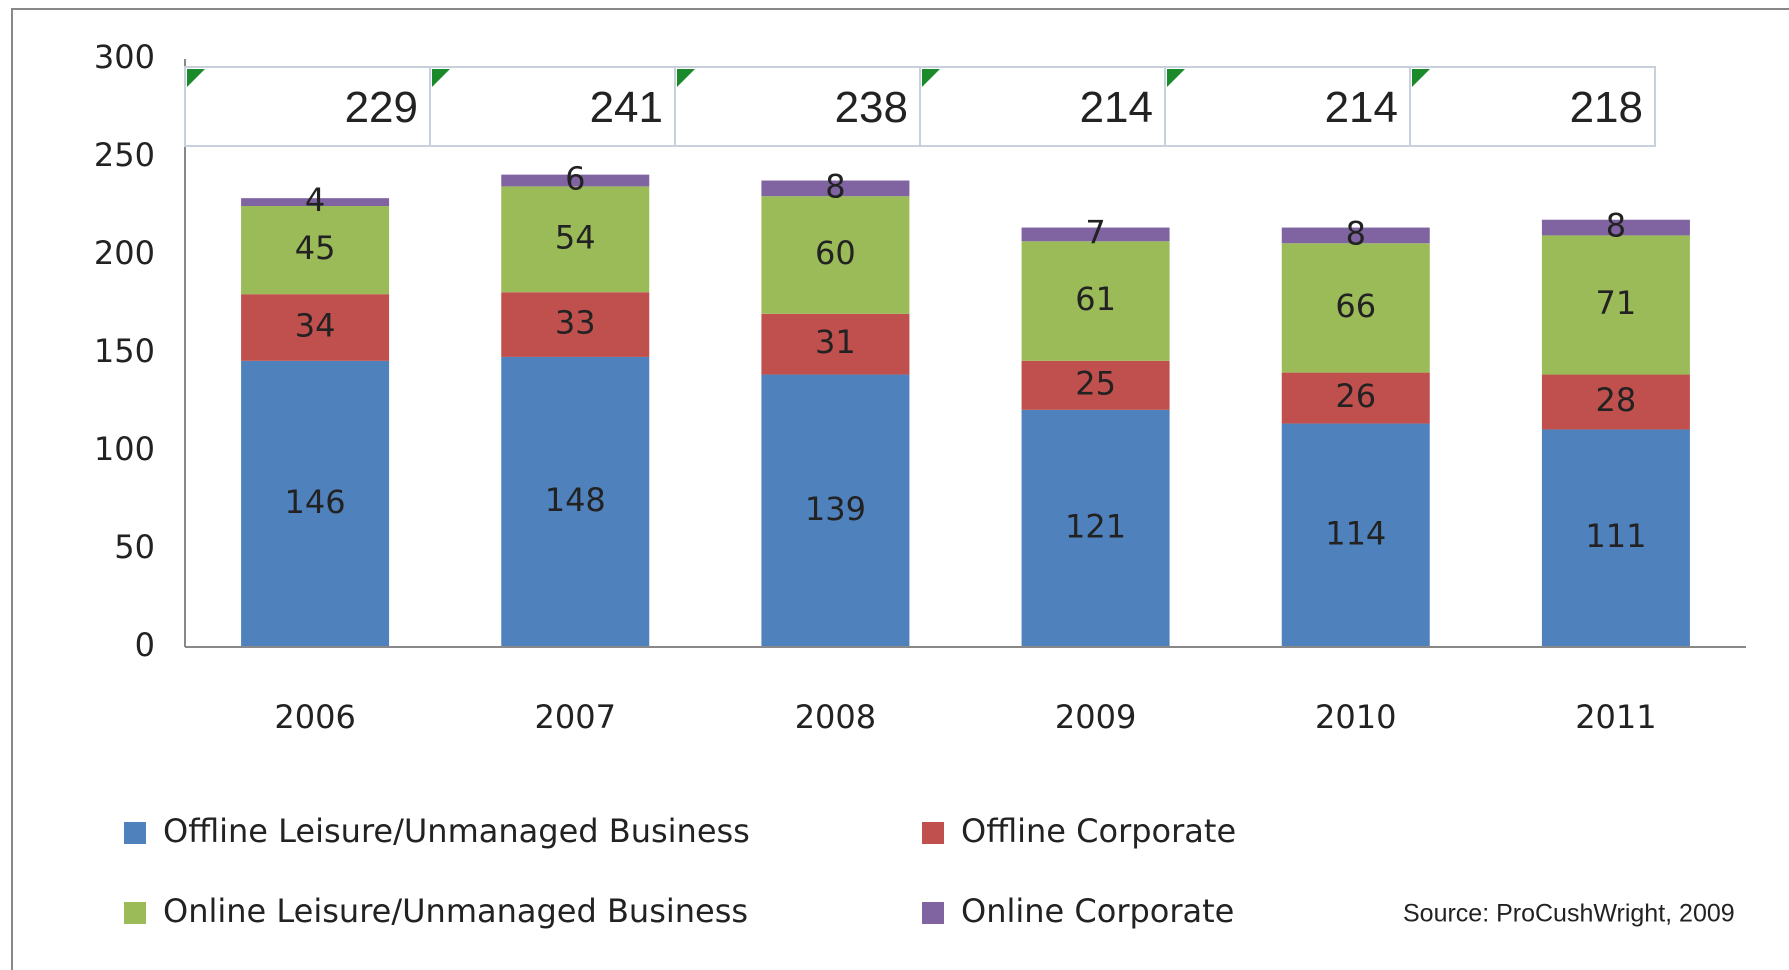 This screenshot has height=970, width=1789. I want to click on data-label: 26, so click(1355, 396).